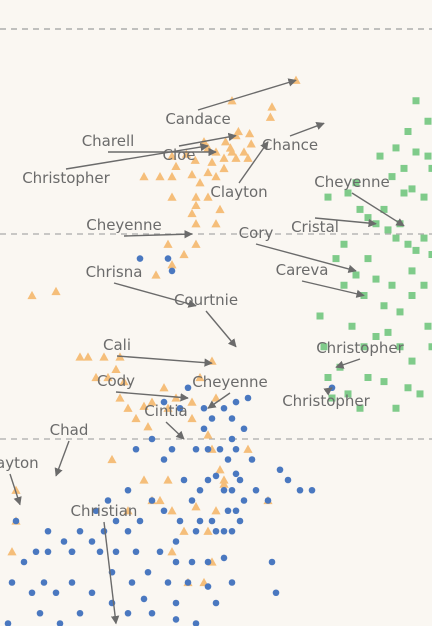 This screenshot has height=626, width=432. Describe the element at coordinates (104, 511) in the screenshot. I see `annotation-label: Christian` at that location.